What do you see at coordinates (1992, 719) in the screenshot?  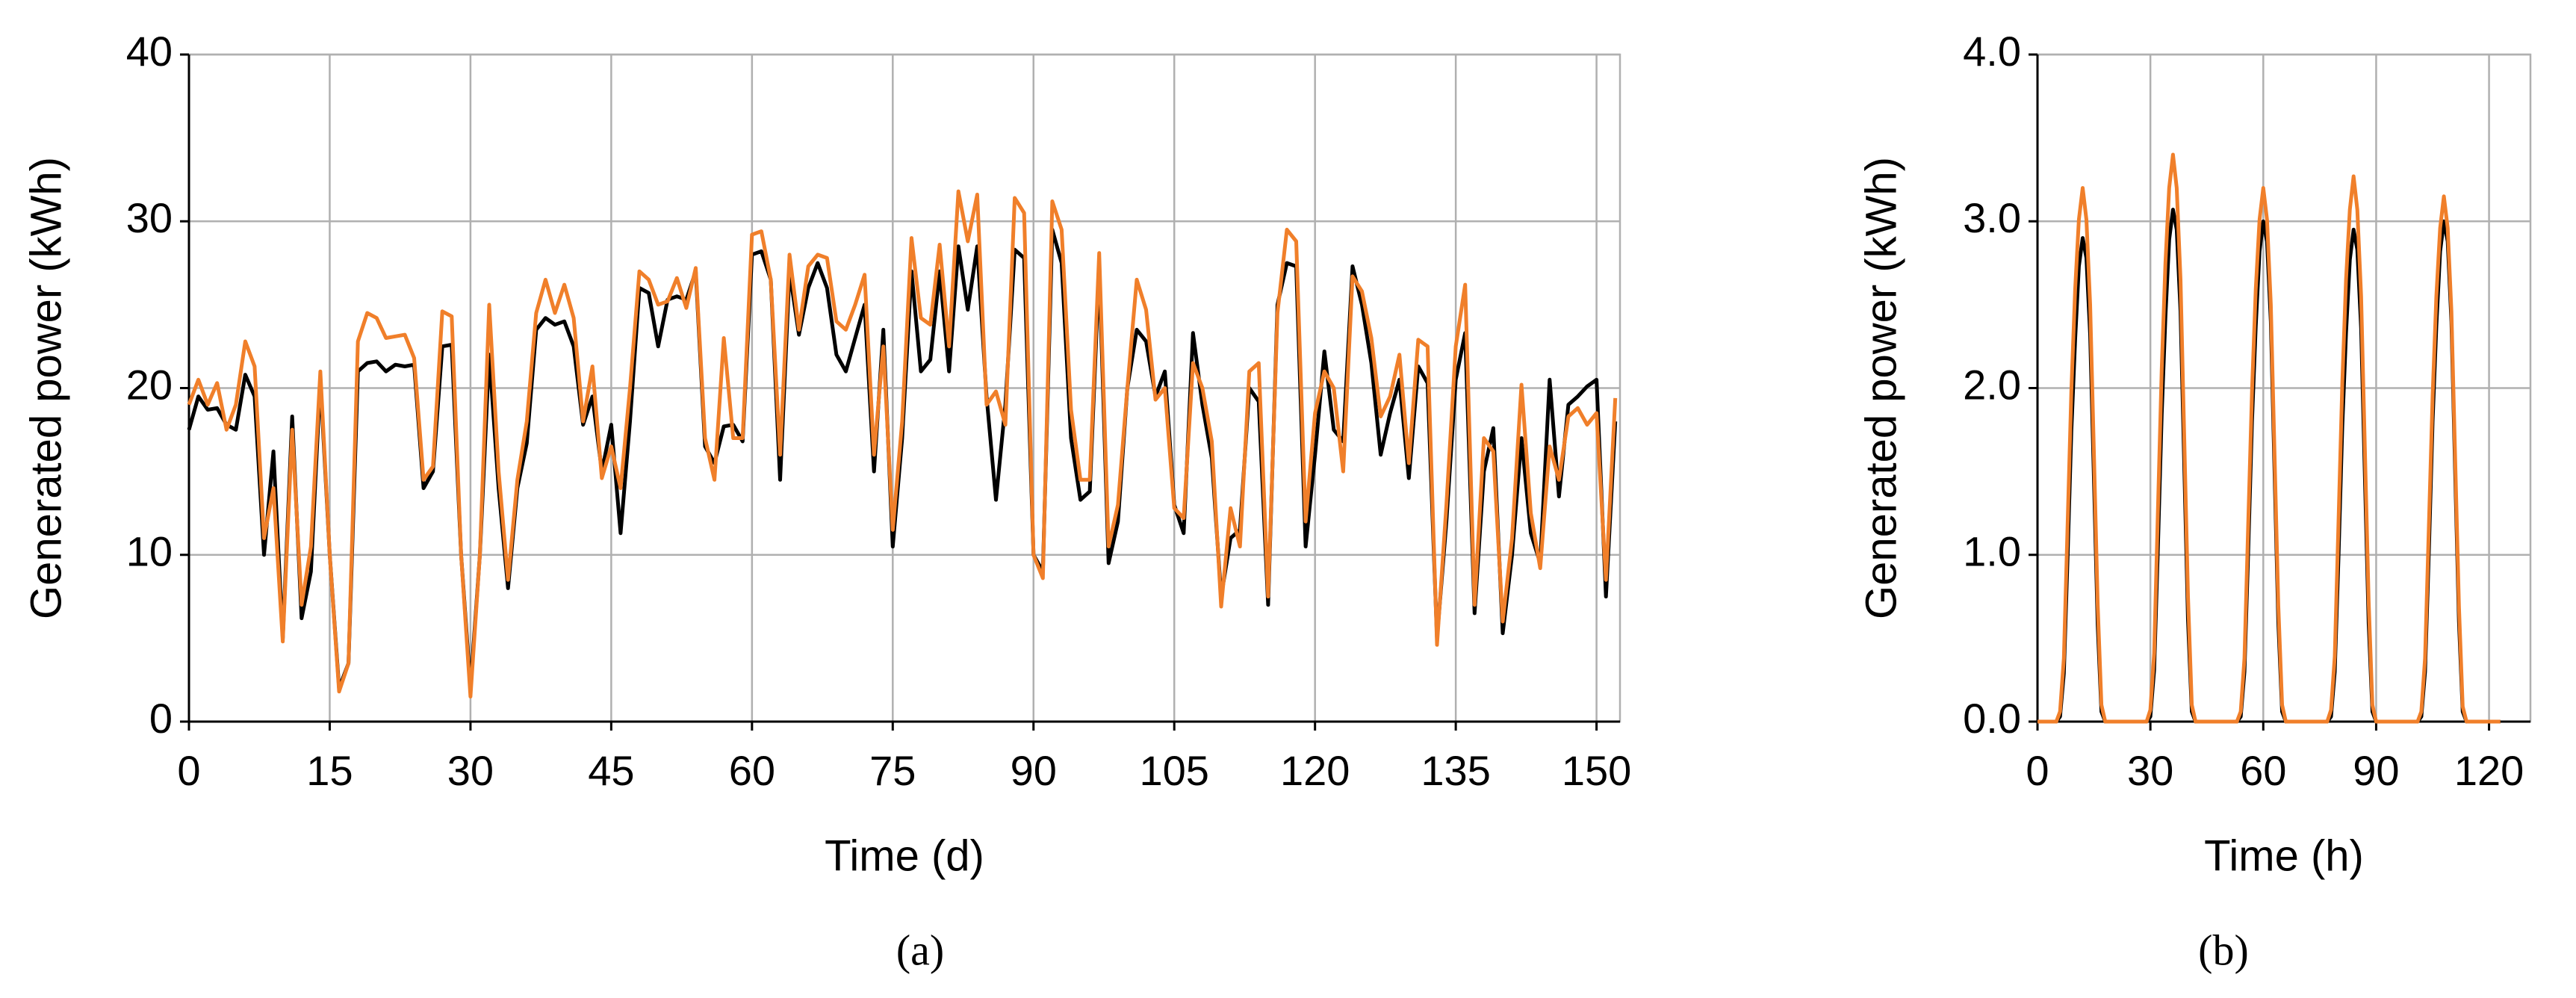 I see `y-tick-label: 0.0` at bounding box center [1992, 719].